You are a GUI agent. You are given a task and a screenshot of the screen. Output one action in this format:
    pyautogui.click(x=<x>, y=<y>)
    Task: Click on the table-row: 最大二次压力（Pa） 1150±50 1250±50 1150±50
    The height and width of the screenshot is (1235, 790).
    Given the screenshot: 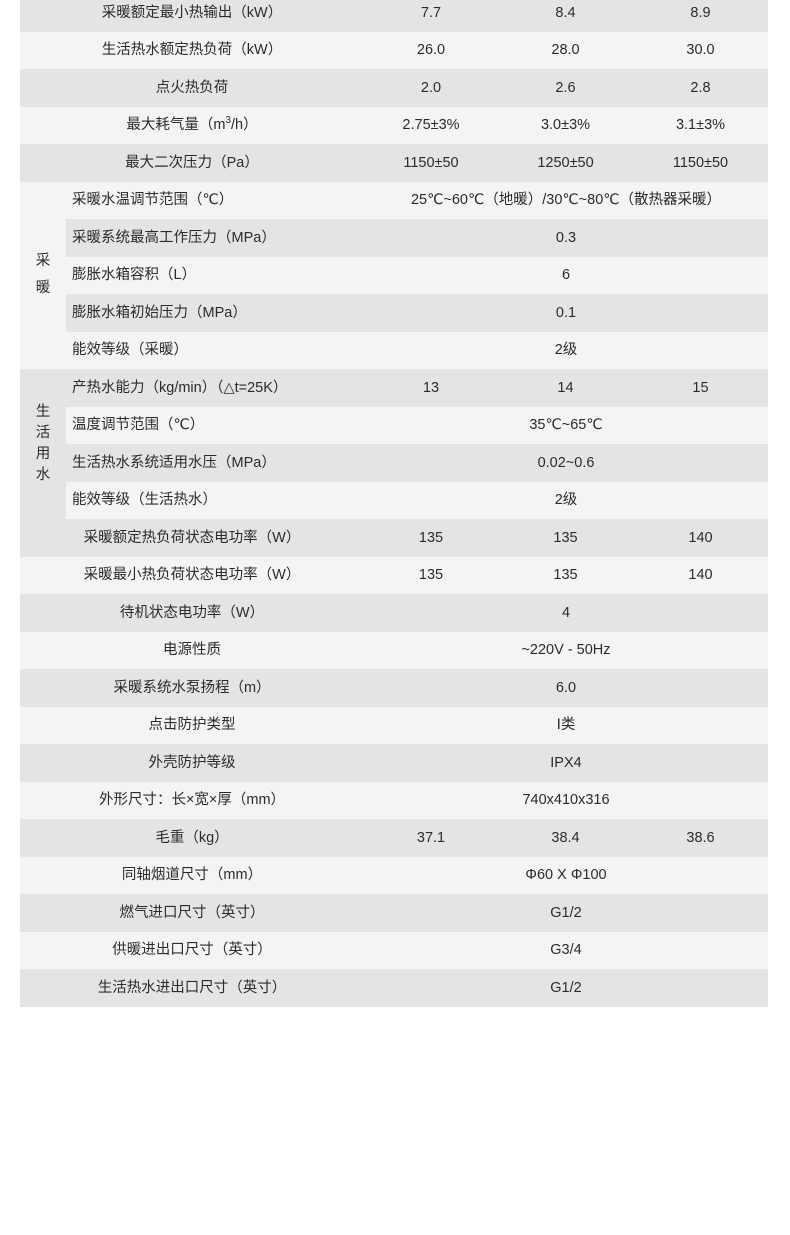 What is the action you would take?
    pyautogui.click(x=394, y=163)
    